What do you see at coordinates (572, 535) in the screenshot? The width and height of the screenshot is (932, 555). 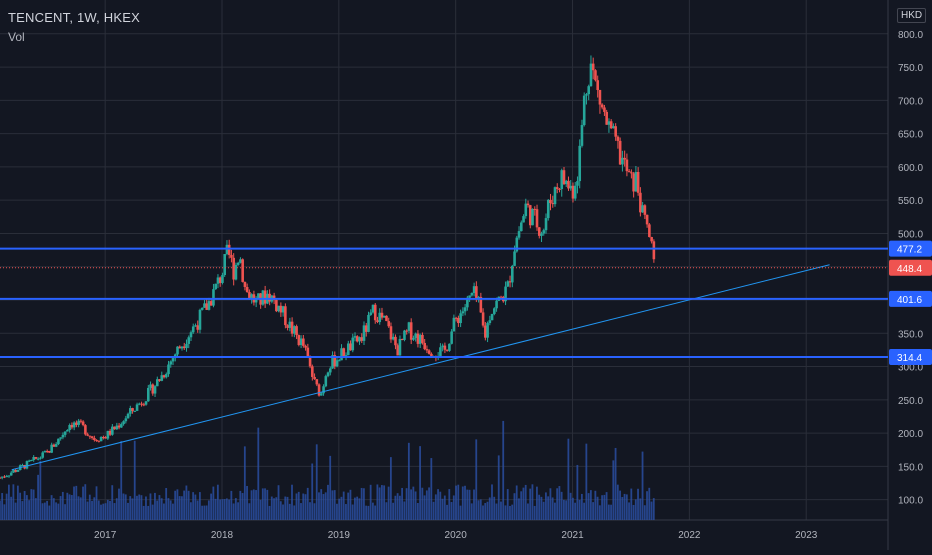 I see `time-axis-tick: 2021` at bounding box center [572, 535].